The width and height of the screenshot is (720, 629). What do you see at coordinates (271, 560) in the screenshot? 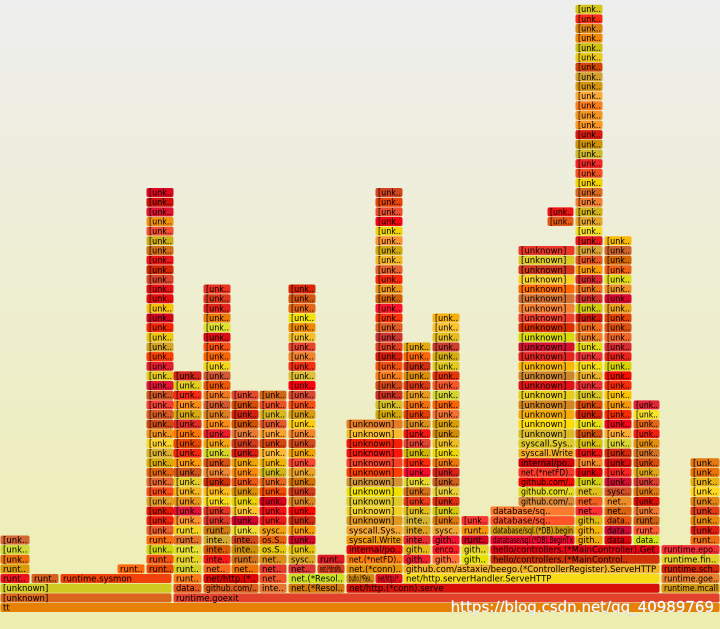
I see `frame-label: net..` at bounding box center [271, 560].